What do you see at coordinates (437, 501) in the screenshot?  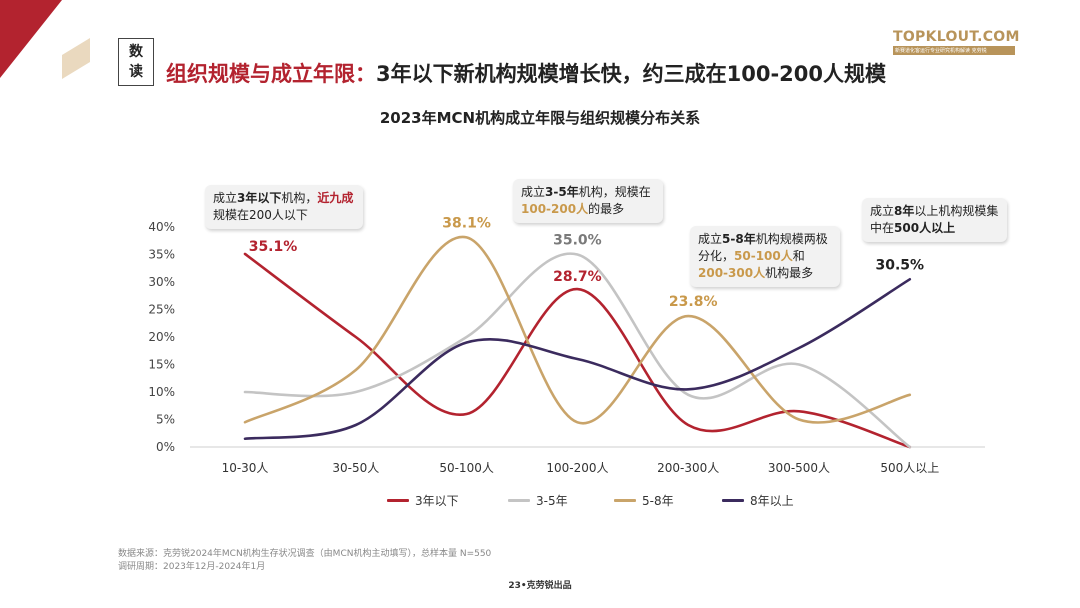 I see `legend-label: 3年以下` at bounding box center [437, 501].